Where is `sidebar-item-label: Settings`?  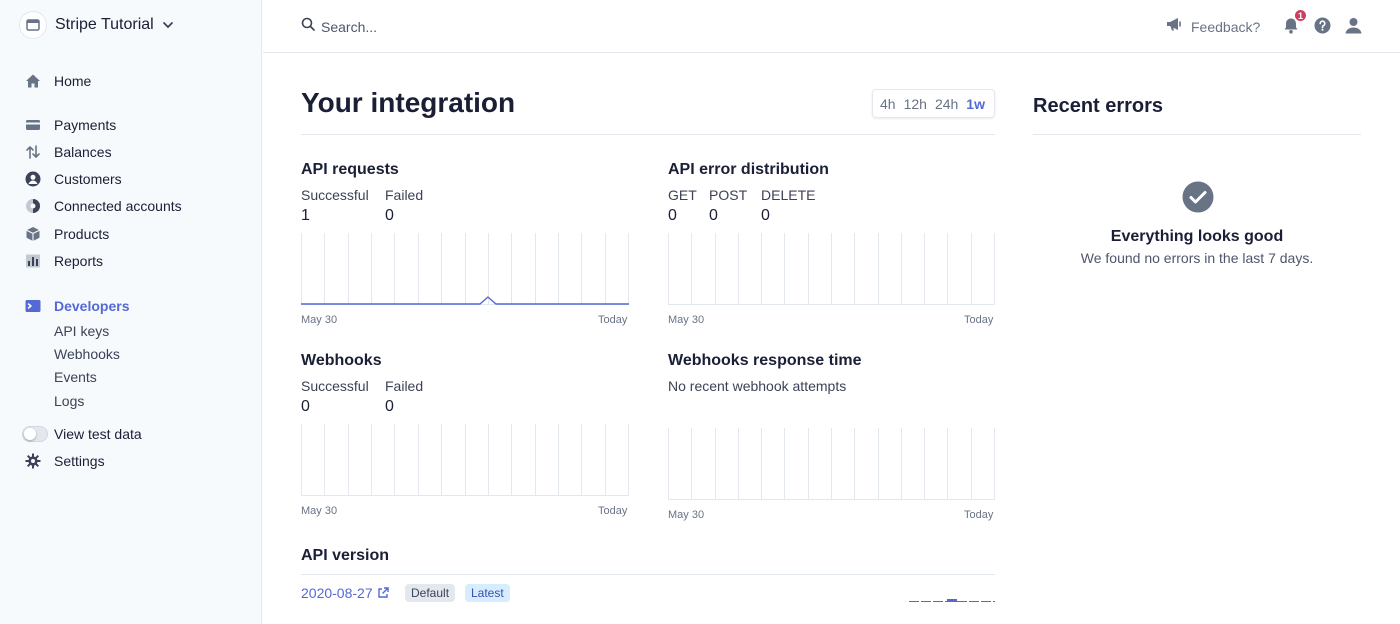
sidebar-item-label: Settings is located at coordinates (79, 461).